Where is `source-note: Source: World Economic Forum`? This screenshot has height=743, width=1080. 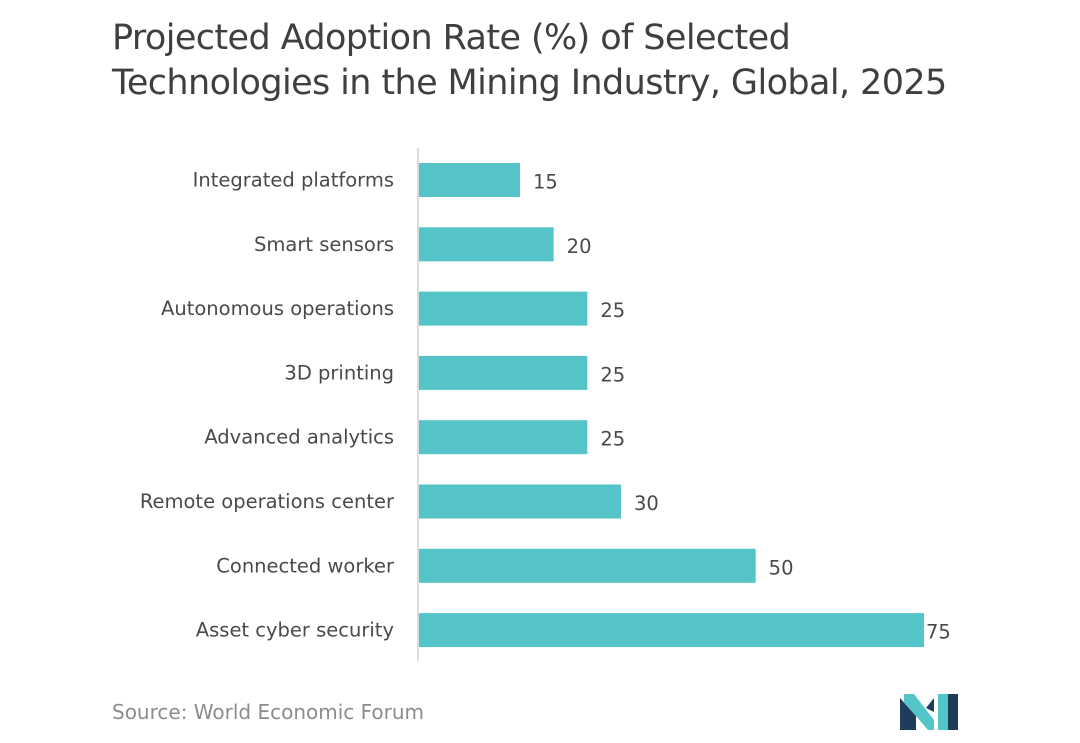
source-note: Source: World Economic Forum is located at coordinates (268, 712).